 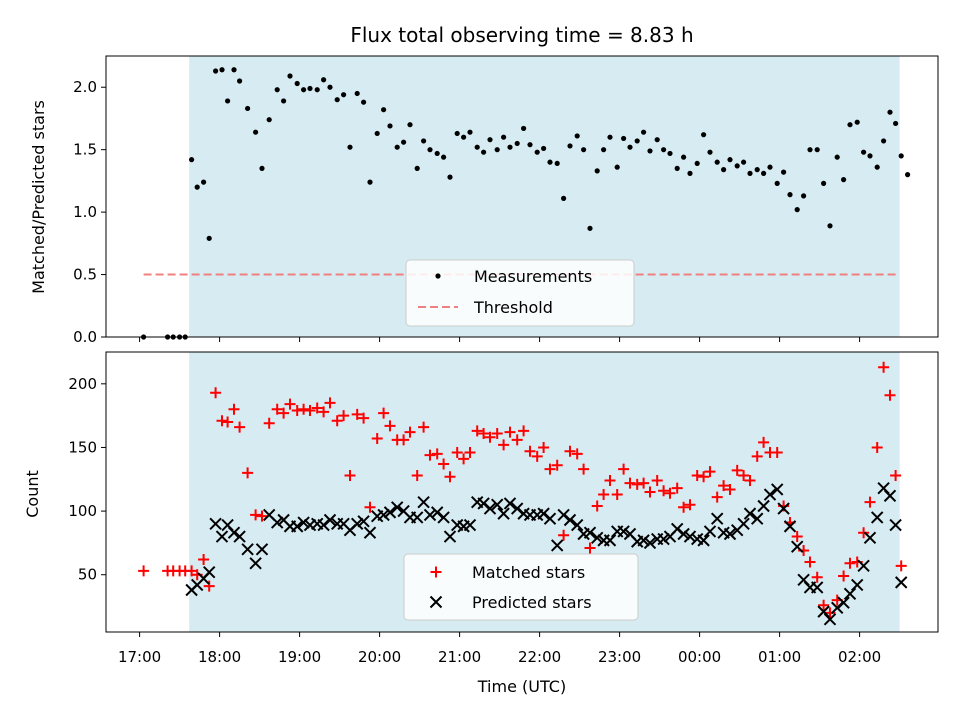 I want to click on bottom-ytick-label: 50, so click(x=87, y=575).